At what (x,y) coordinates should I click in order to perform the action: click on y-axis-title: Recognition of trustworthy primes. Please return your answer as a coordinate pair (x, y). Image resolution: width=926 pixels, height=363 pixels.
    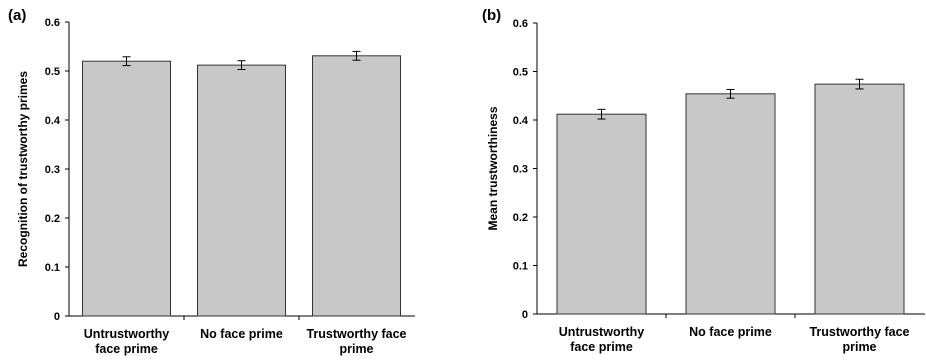
    Looking at the image, I should click on (23, 169).